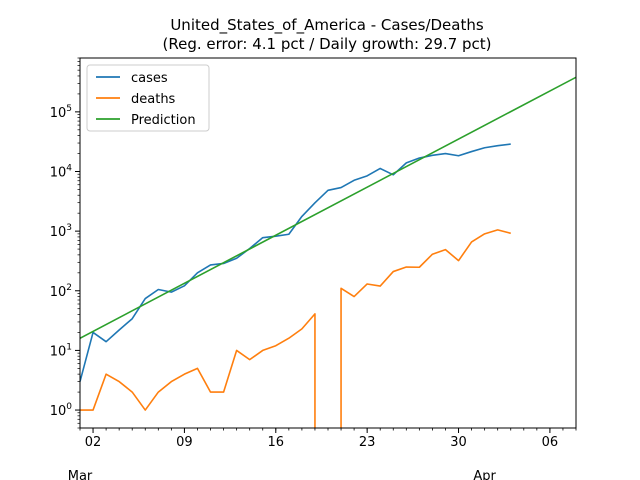 This screenshot has width=640, height=480. What do you see at coordinates (61, 231) in the screenshot?
I see `y-tick-label: 10³` at bounding box center [61, 231].